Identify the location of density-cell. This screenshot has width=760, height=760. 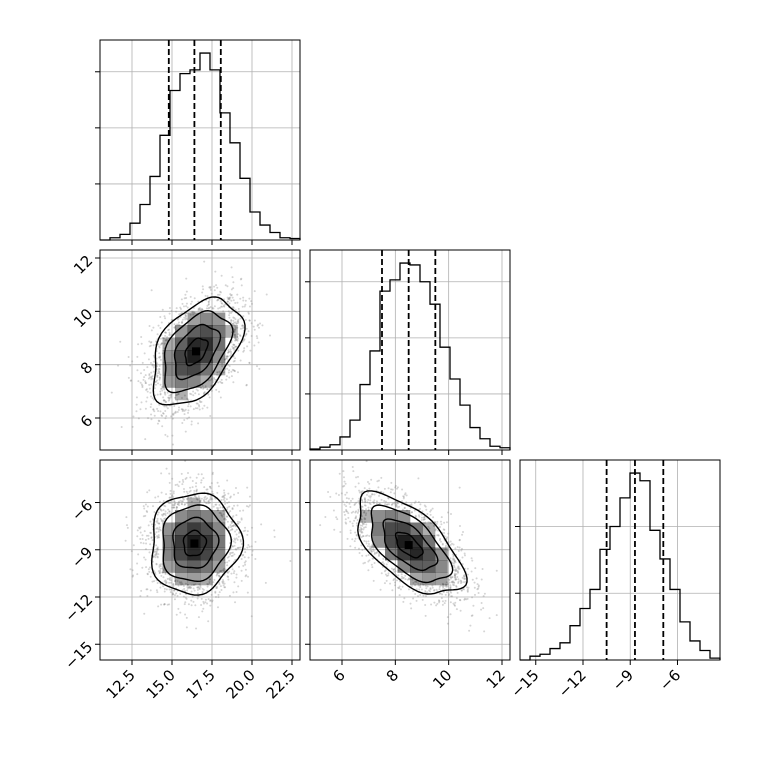
(206, 319).